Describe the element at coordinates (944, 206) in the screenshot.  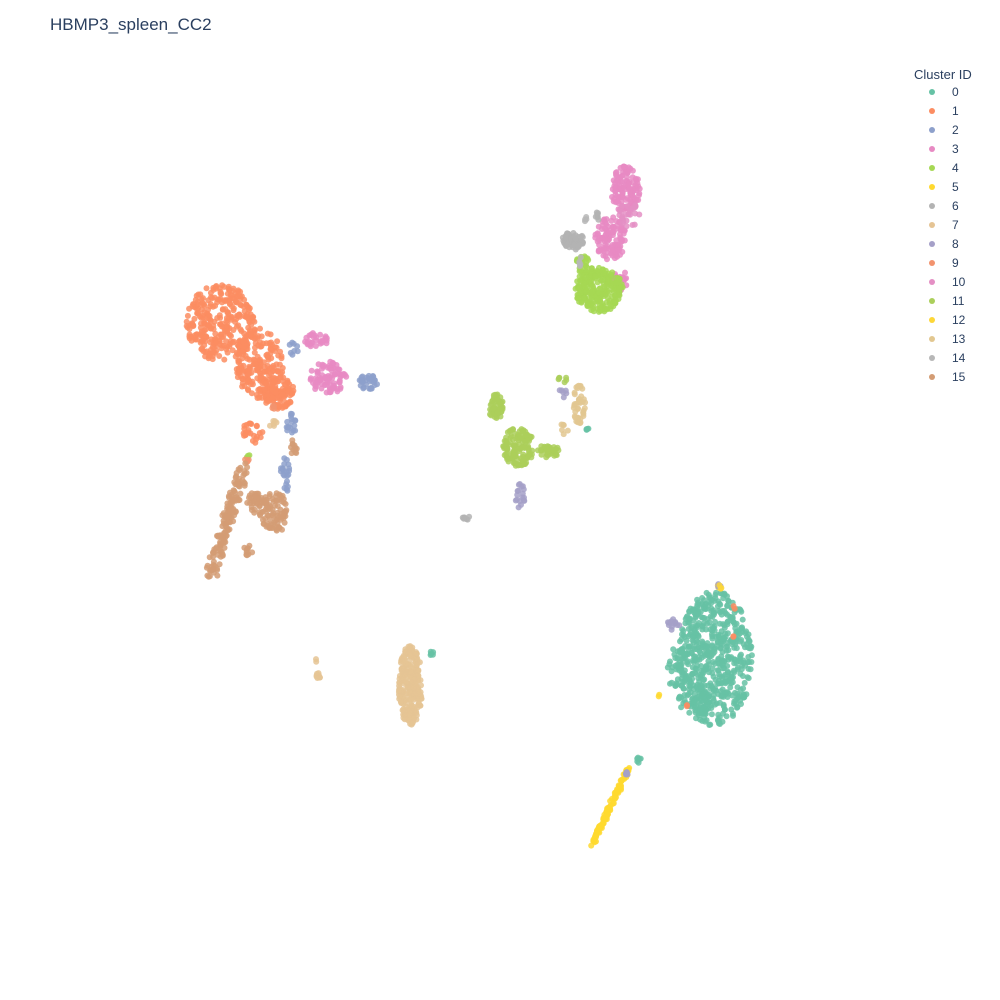
I see `legend-item-6: 6` at that location.